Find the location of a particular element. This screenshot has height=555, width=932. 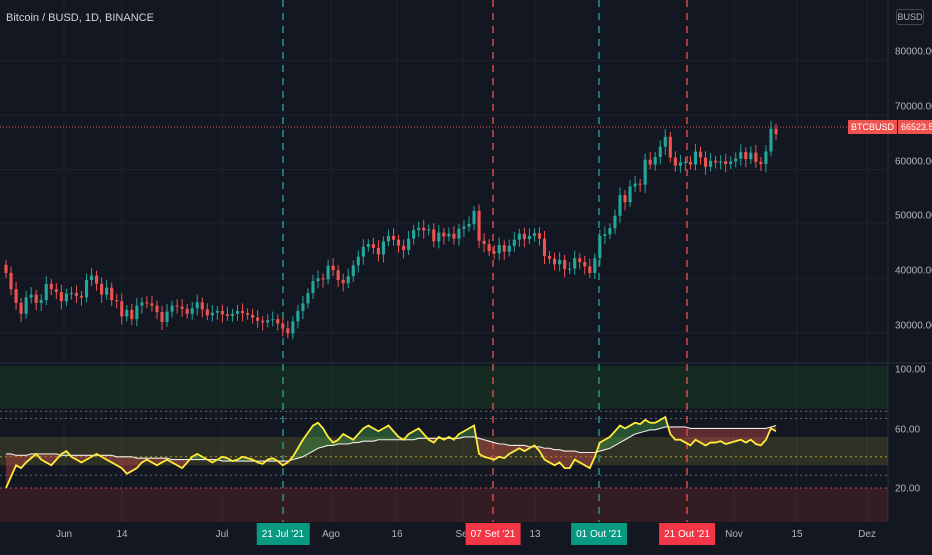

y-tick-label: 50000.00 is located at coordinates (913, 216).